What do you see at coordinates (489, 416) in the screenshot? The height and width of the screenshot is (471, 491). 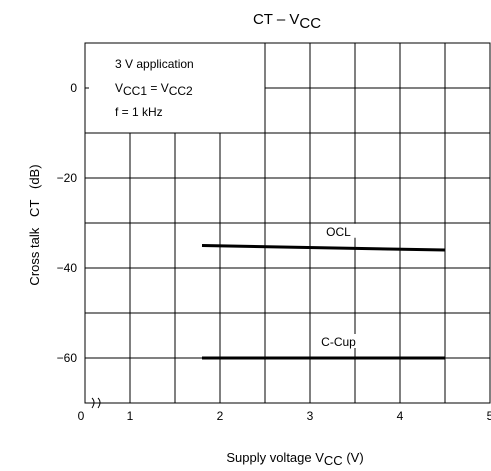 I see `x-tick-label: 5` at bounding box center [489, 416].